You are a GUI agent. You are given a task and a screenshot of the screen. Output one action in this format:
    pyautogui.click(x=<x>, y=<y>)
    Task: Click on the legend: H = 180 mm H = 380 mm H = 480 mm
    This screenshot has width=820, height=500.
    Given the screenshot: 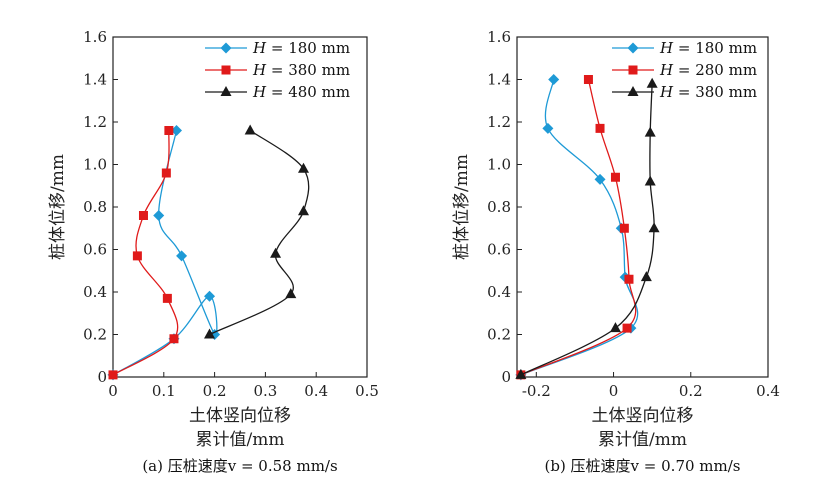 What is the action you would take?
    pyautogui.click(x=277, y=70)
    